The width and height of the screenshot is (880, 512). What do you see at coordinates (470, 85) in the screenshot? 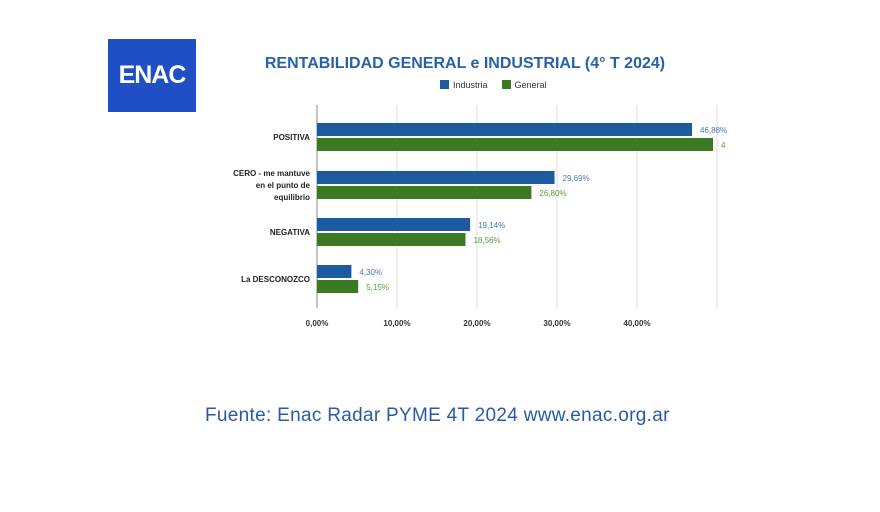
I see `legend-label: Industria` at bounding box center [470, 85].